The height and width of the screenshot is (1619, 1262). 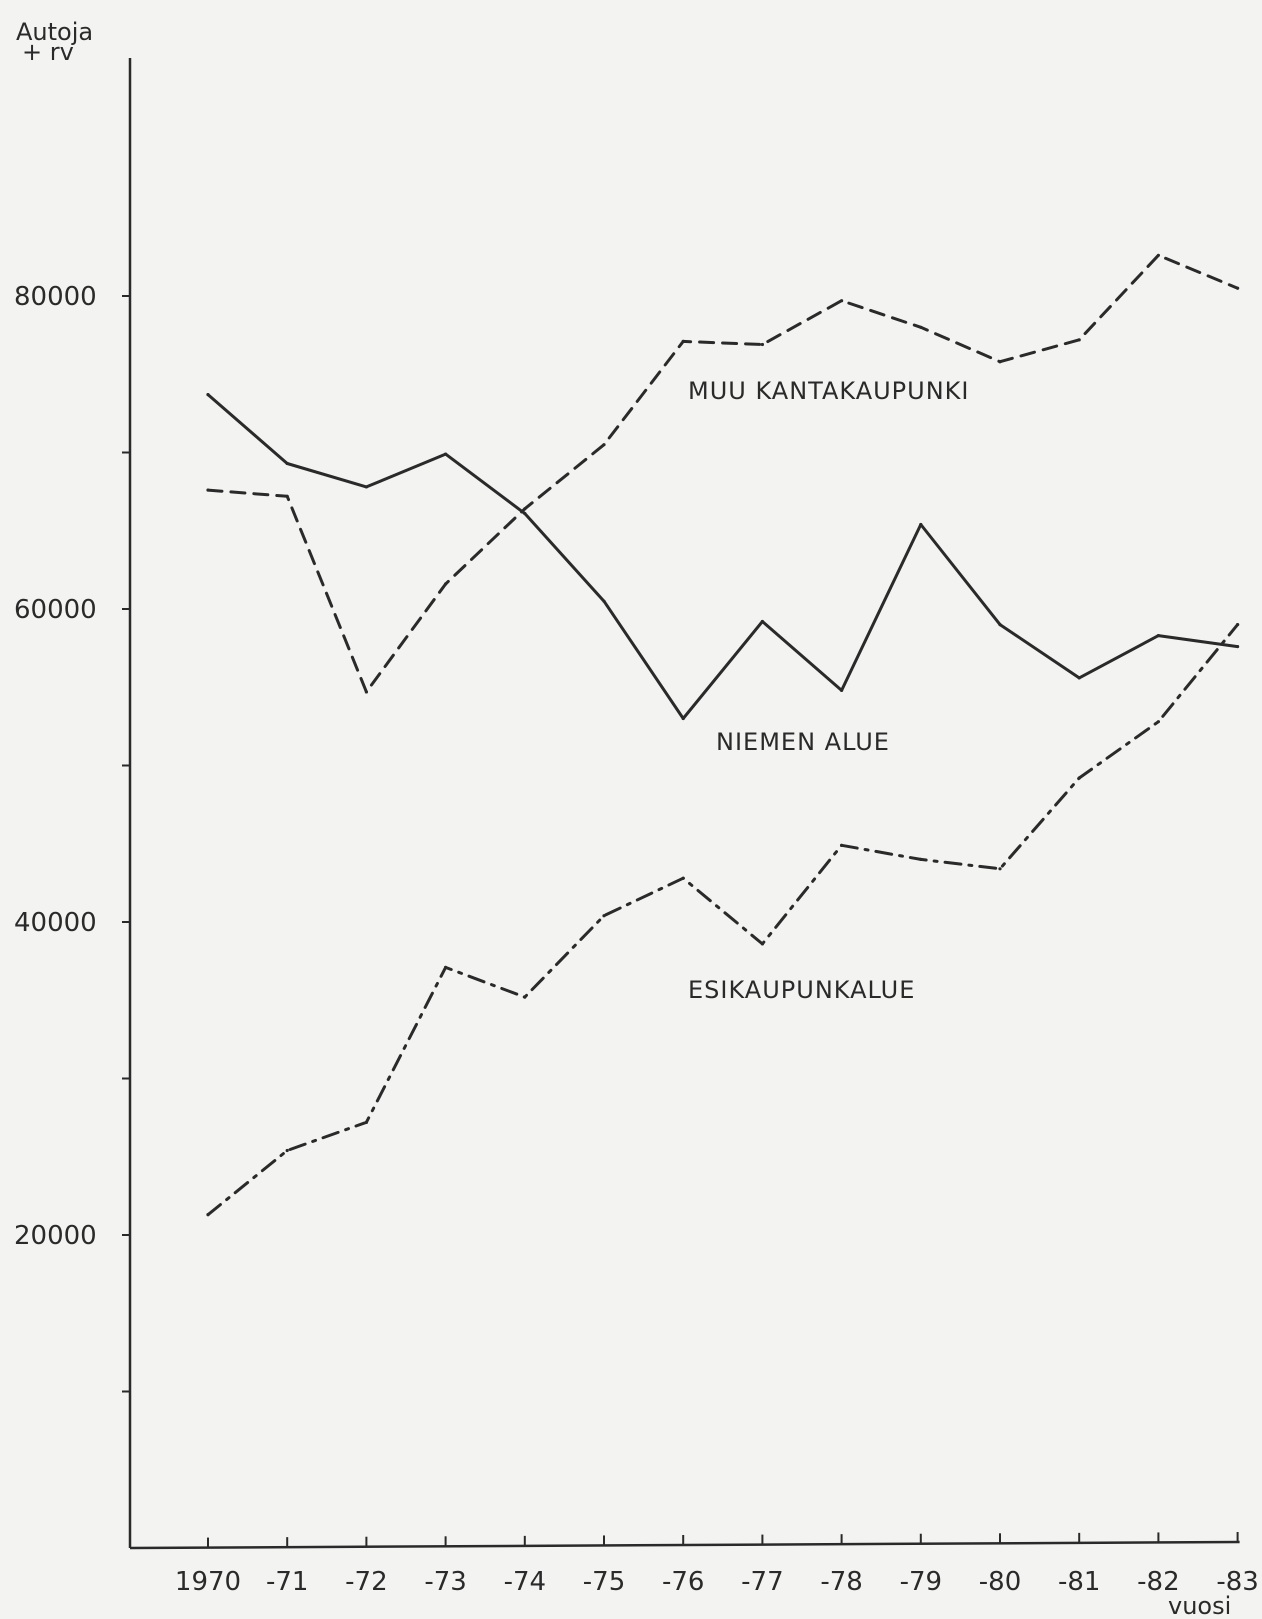 I want to click on x-axis-title: vuosi, so click(x=1199, y=1605).